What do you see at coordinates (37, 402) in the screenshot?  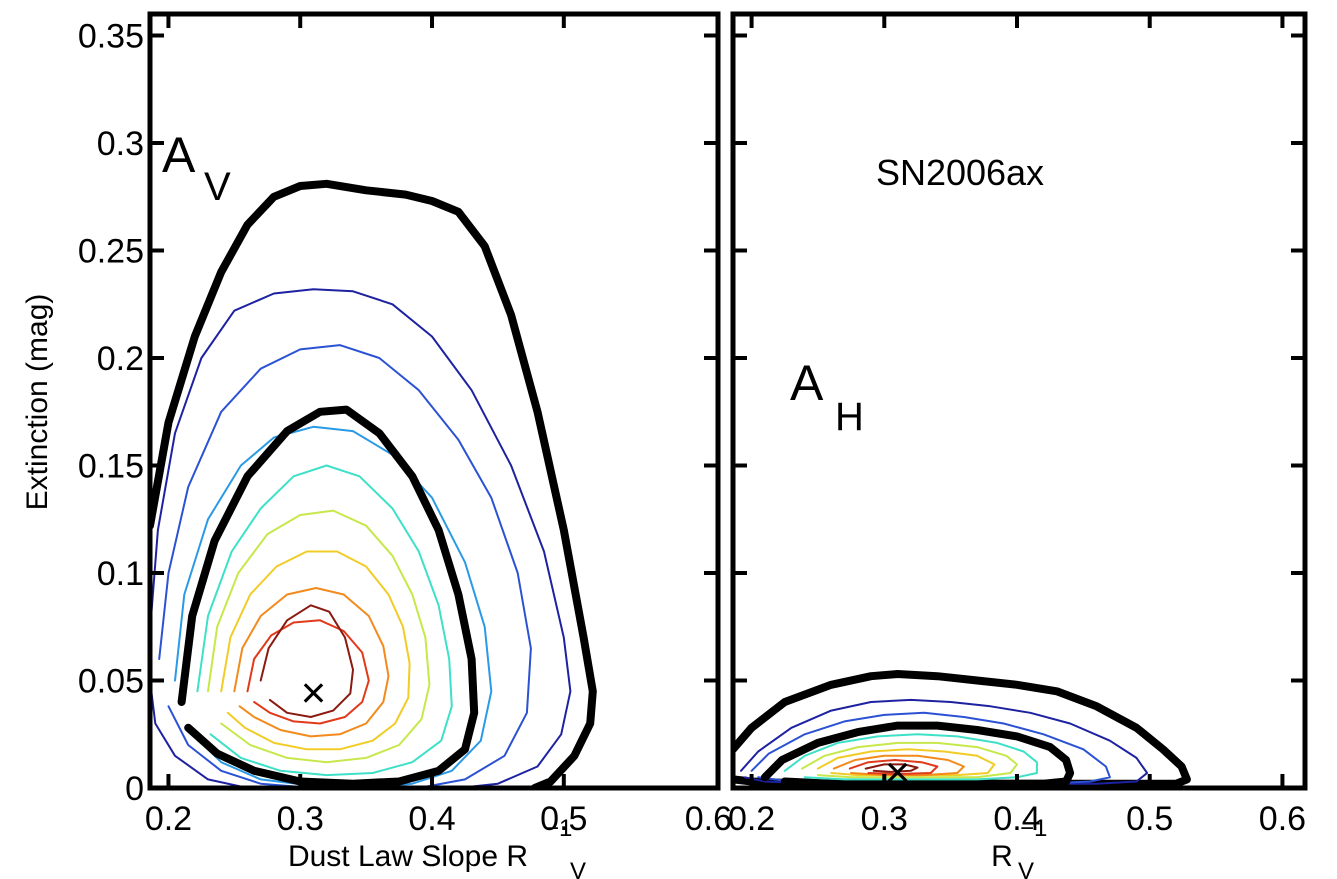 I see `y-axis-label: Extinction (mag)` at bounding box center [37, 402].